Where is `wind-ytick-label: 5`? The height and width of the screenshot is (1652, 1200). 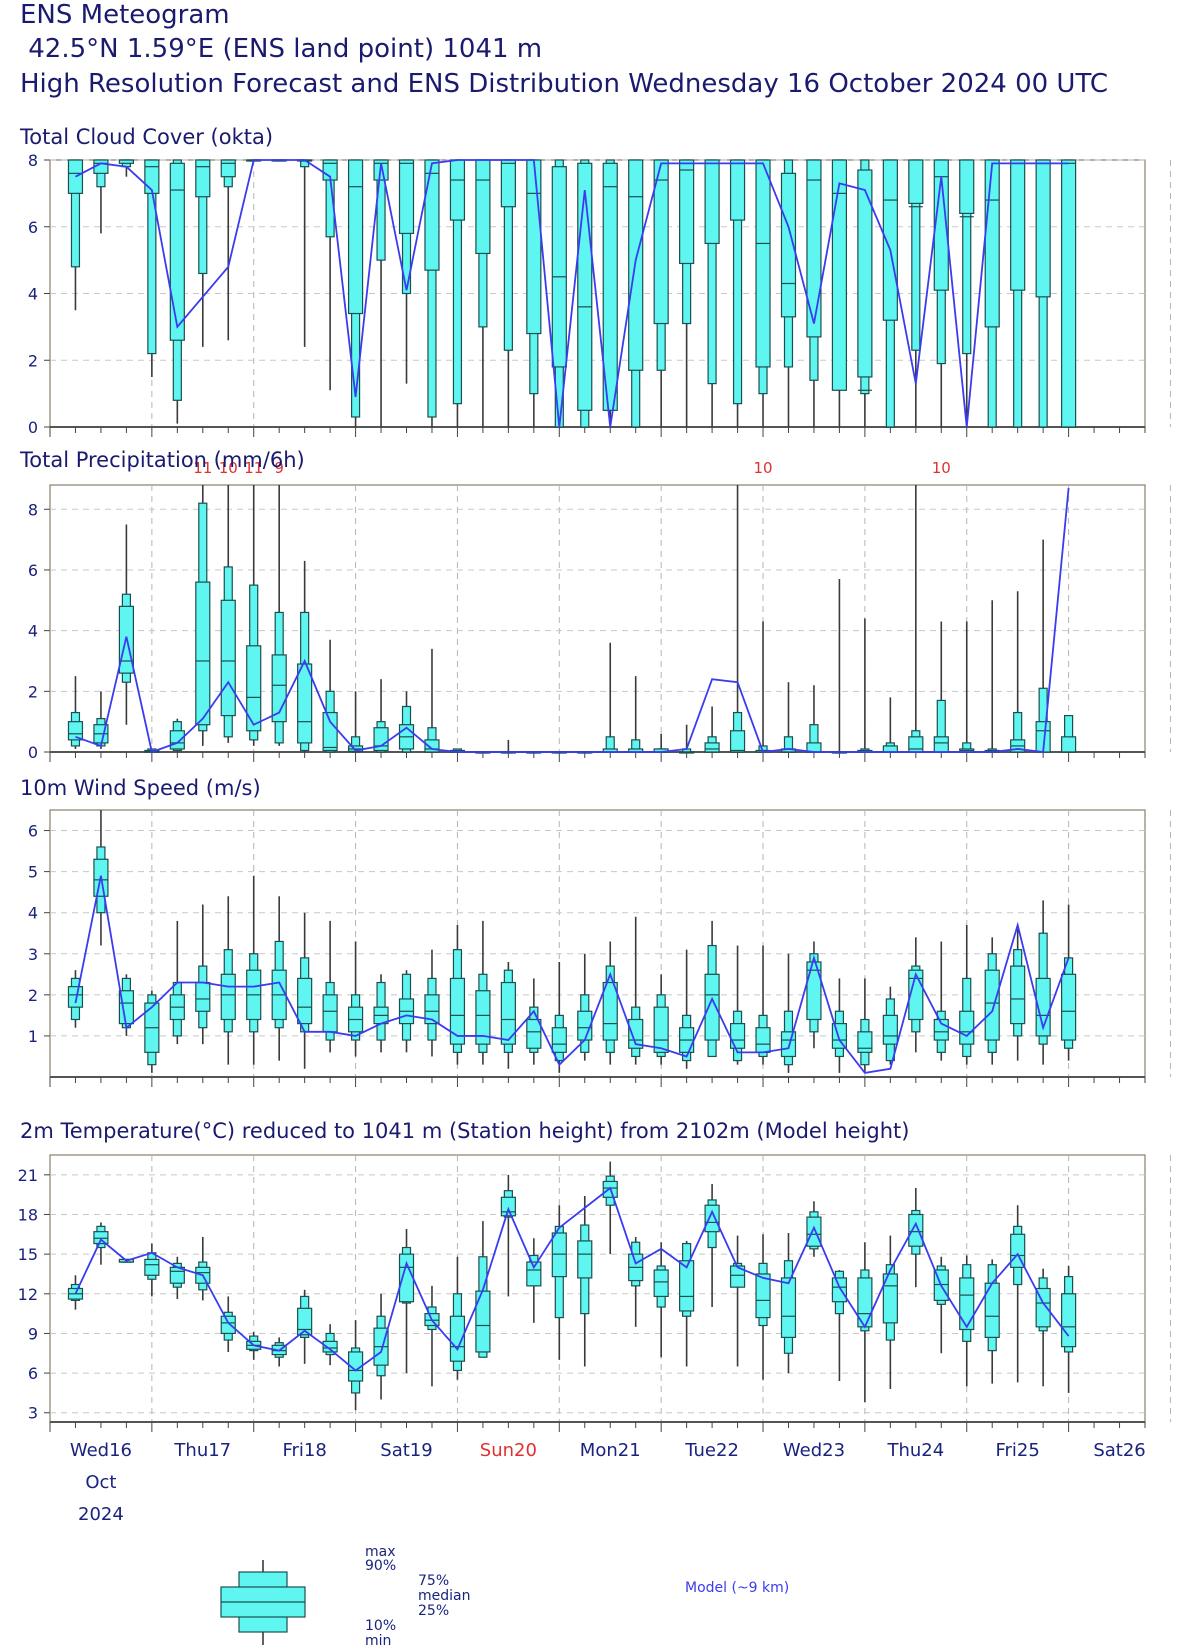
wind-ytick-label: 5 is located at coordinates (33, 872).